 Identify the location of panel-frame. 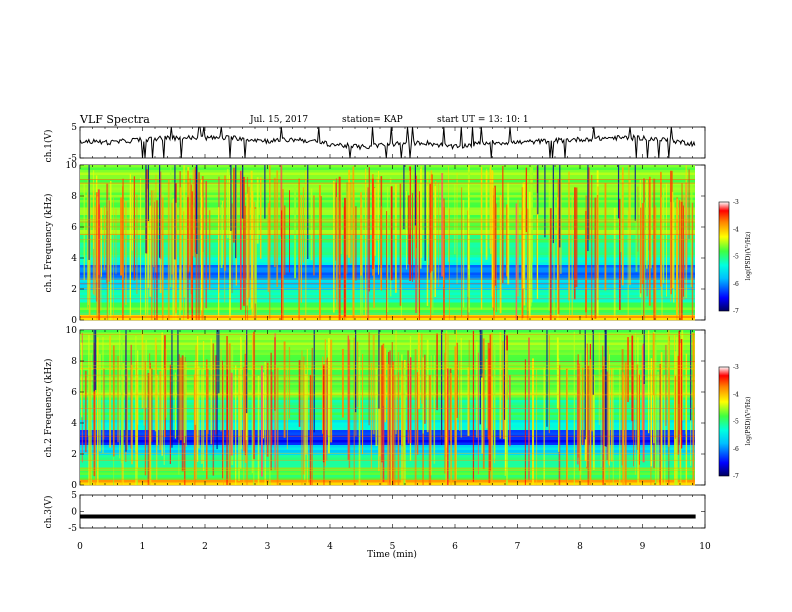
(392, 511).